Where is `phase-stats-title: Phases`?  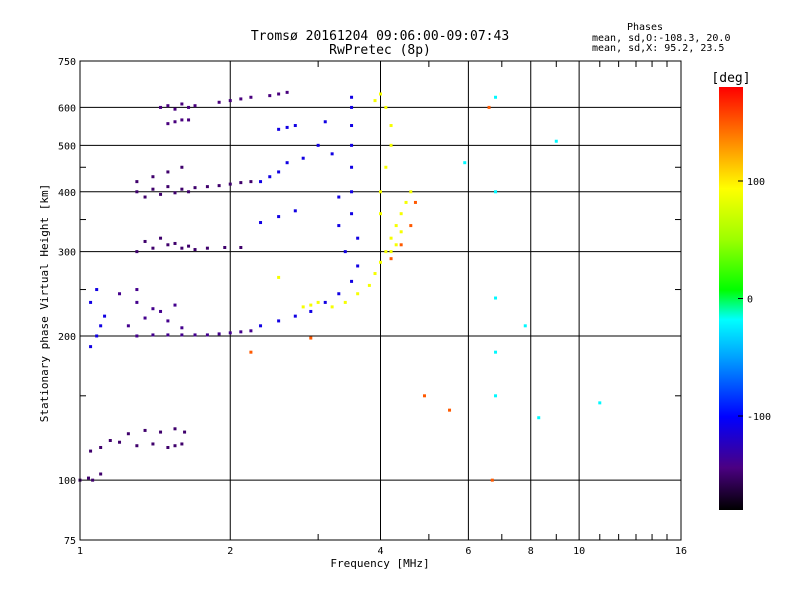 phase-stats-title: Phases is located at coordinates (645, 27).